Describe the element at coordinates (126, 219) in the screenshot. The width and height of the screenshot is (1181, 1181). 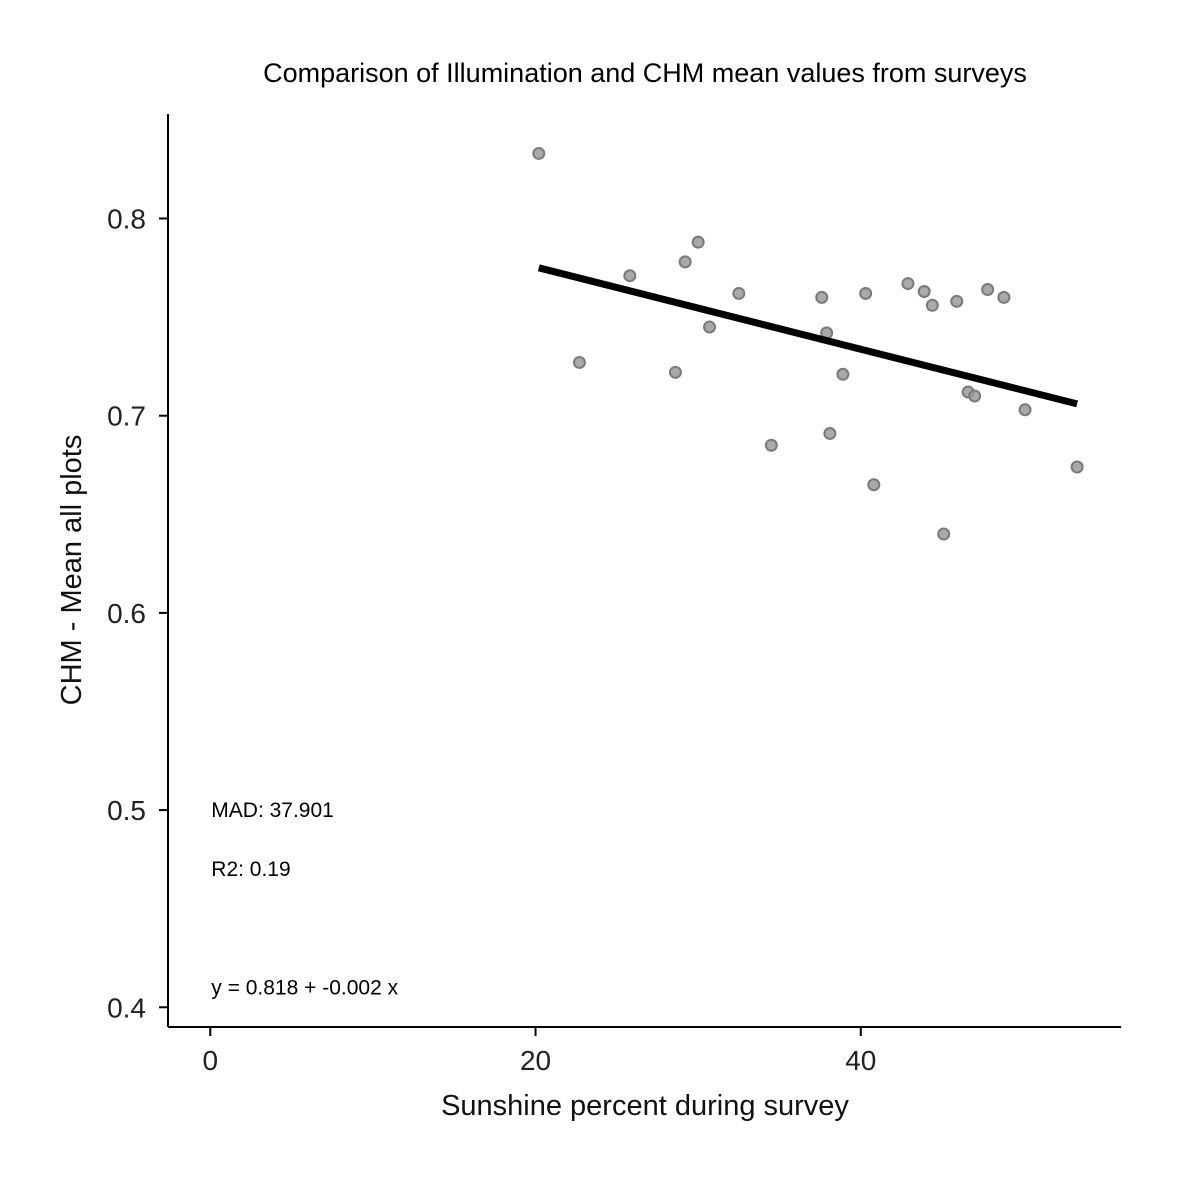
I see `y-tick-label: 0.8` at that location.